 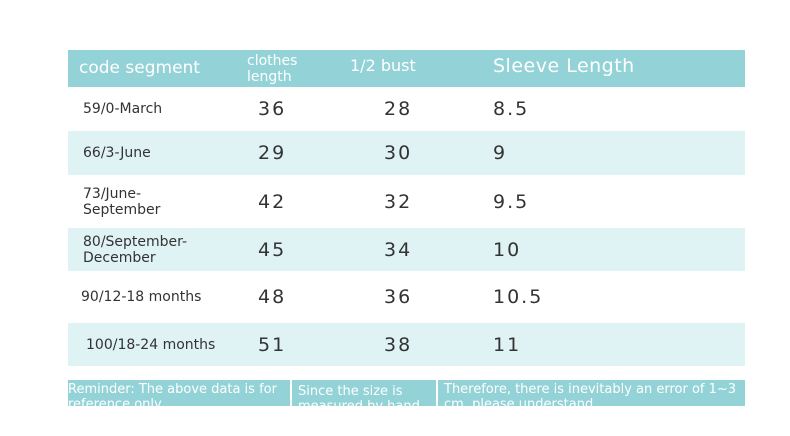 What do you see at coordinates (272, 249) in the screenshot?
I see `value-cell: 45` at bounding box center [272, 249].